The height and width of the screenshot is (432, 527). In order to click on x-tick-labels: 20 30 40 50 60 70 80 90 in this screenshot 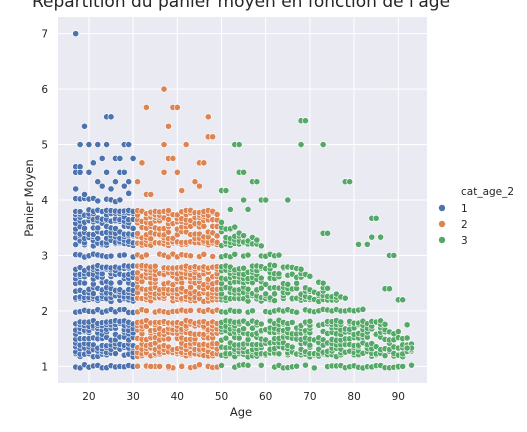, I will do `click(243, 397)`.